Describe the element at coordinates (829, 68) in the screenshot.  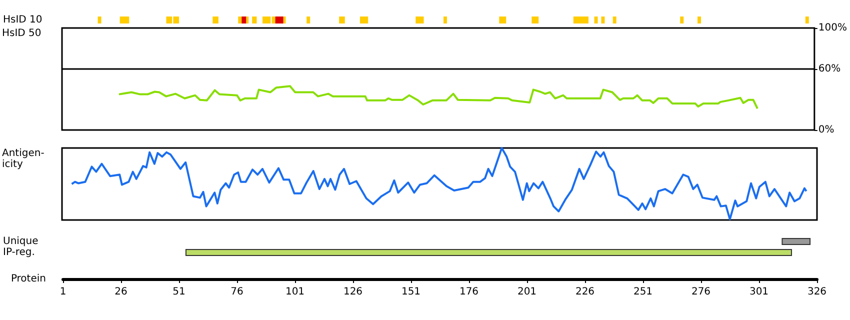
I see `y-tick-label: 60%` at that location.